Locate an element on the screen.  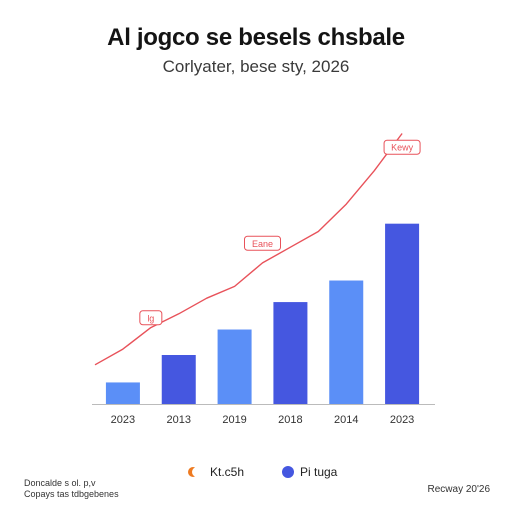
annotation-label: lg is located at coordinates (150, 318).